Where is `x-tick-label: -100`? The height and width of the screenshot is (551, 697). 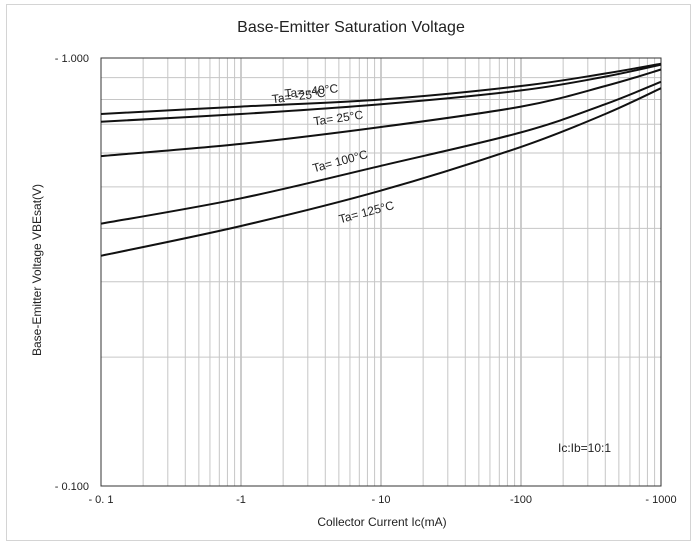
x-tick-label: -100 is located at coordinates (521, 500).